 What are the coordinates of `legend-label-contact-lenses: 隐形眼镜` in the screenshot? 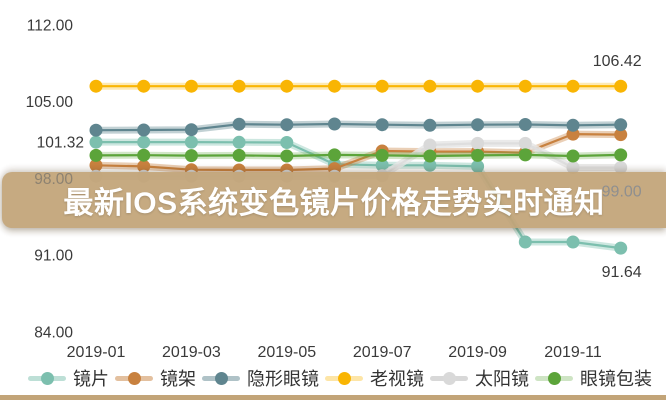 It's located at (283, 379).